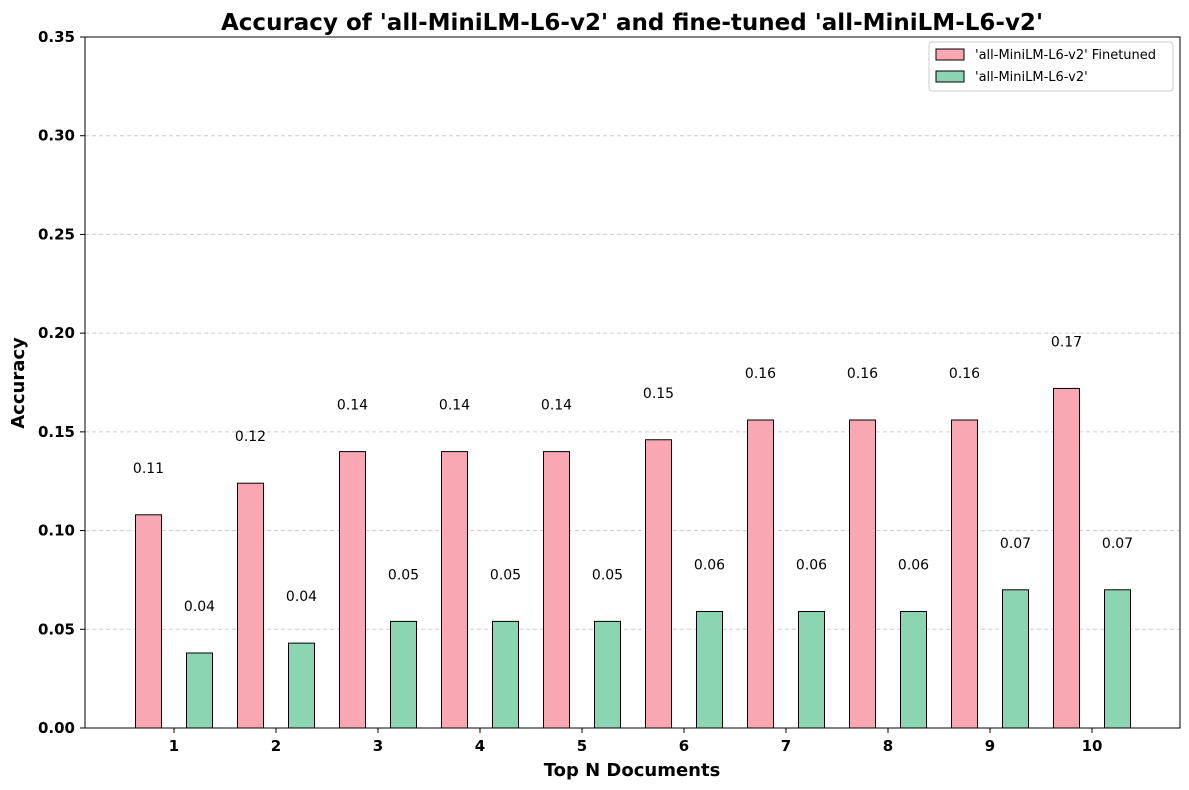 This screenshot has height=790, width=1189. I want to click on x-tick-label: 6, so click(684, 746).